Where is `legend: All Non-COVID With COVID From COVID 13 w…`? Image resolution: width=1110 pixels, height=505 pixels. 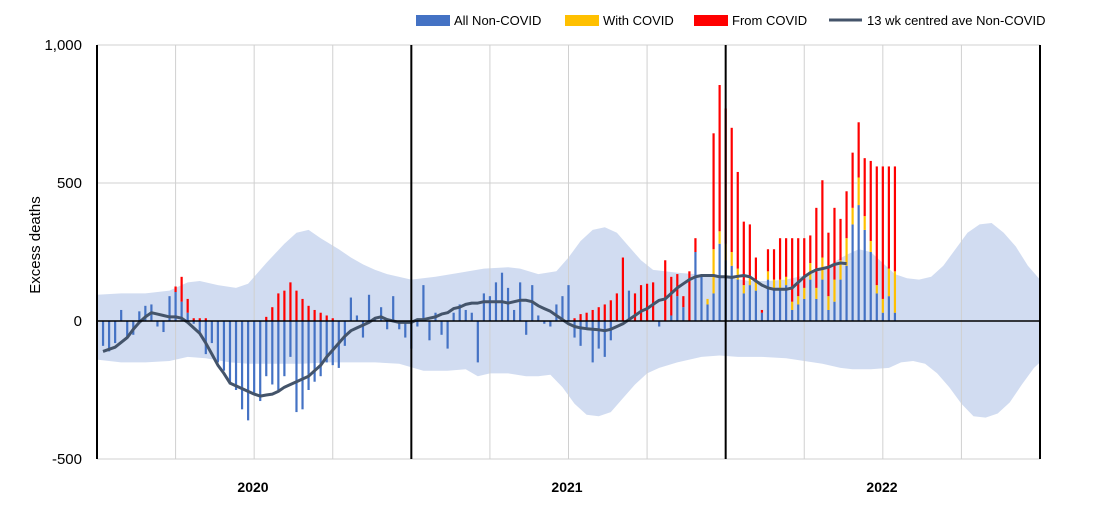
legend: All Non-COVID With COVID From COVID 13 w… is located at coordinates (730, 20).